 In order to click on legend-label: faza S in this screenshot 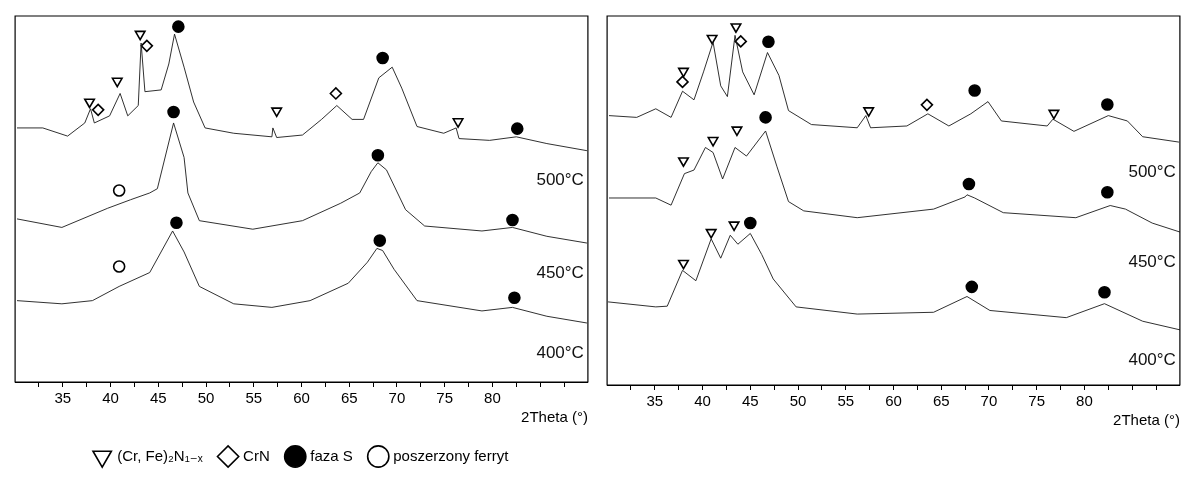, I will do `click(331, 455)`.